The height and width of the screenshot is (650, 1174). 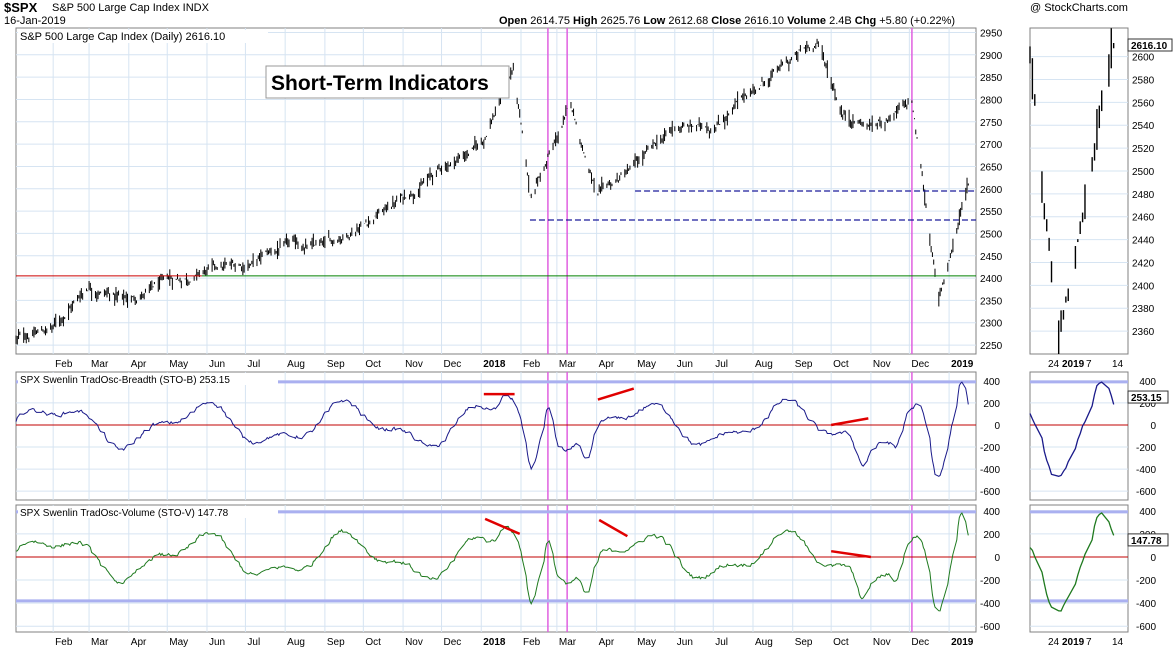 What do you see at coordinates (35, 21) in the screenshot?
I see `chart-date: 16-Jan-2019` at bounding box center [35, 21].